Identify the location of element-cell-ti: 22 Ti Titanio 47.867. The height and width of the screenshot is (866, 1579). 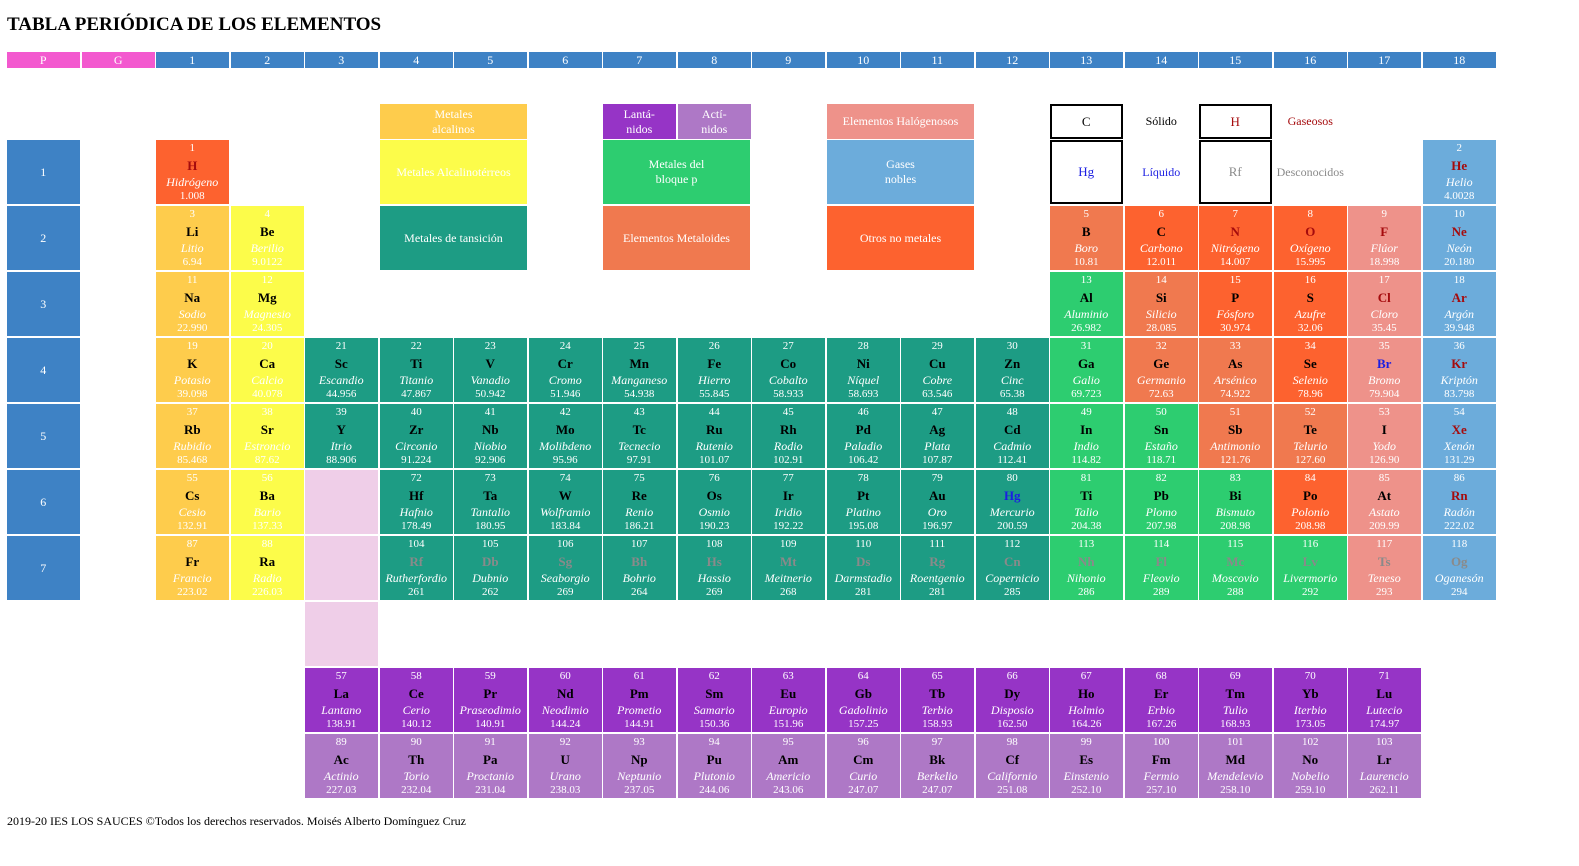
(416, 370).